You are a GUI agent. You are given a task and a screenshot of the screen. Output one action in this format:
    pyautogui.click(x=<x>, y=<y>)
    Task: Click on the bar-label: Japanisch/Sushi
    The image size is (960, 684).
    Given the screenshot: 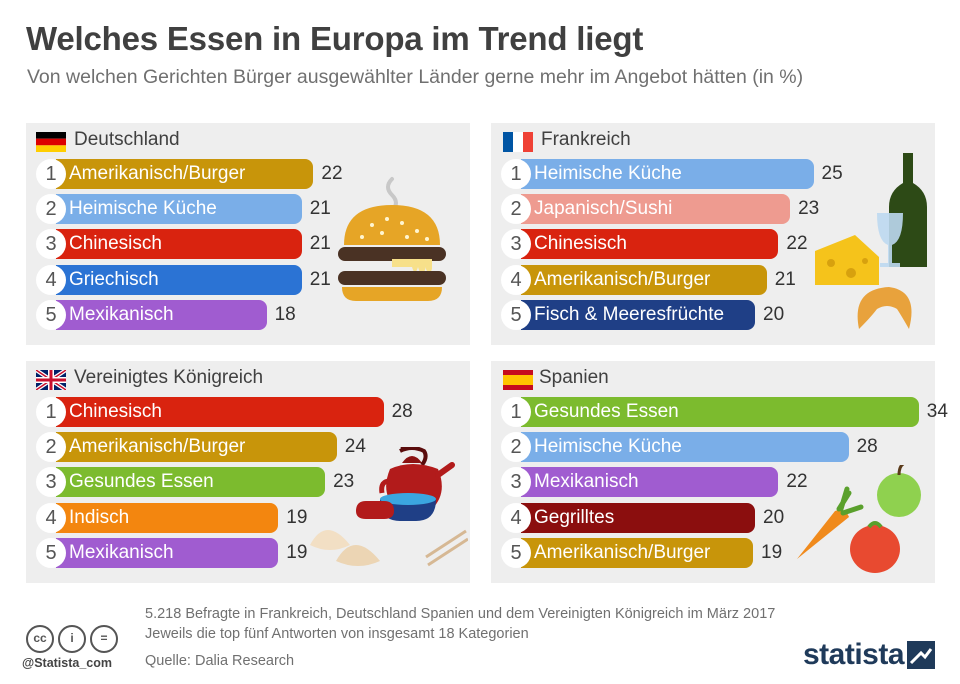 What is the action you would take?
    pyautogui.click(x=603, y=209)
    